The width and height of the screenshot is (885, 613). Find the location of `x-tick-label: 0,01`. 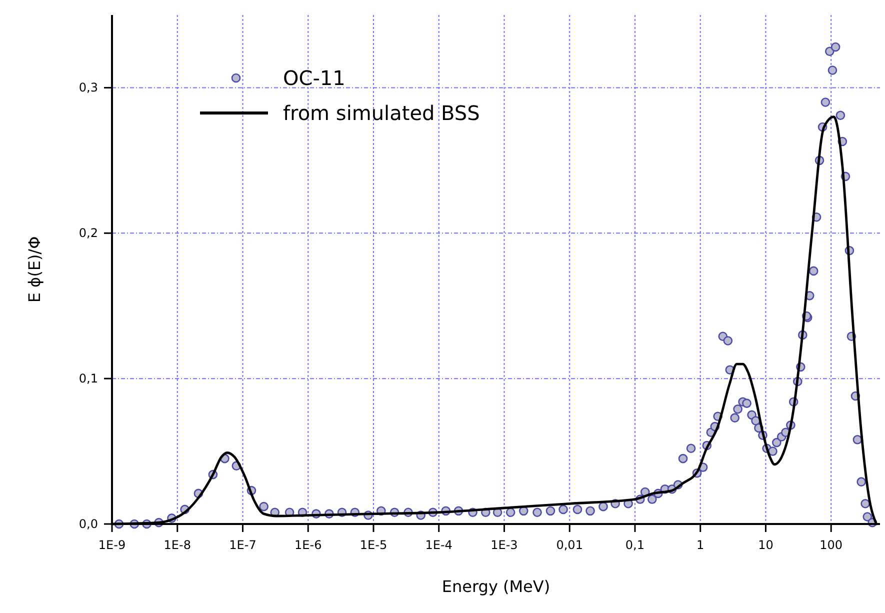

x-tick-label: 0,01 is located at coordinates (569, 545).